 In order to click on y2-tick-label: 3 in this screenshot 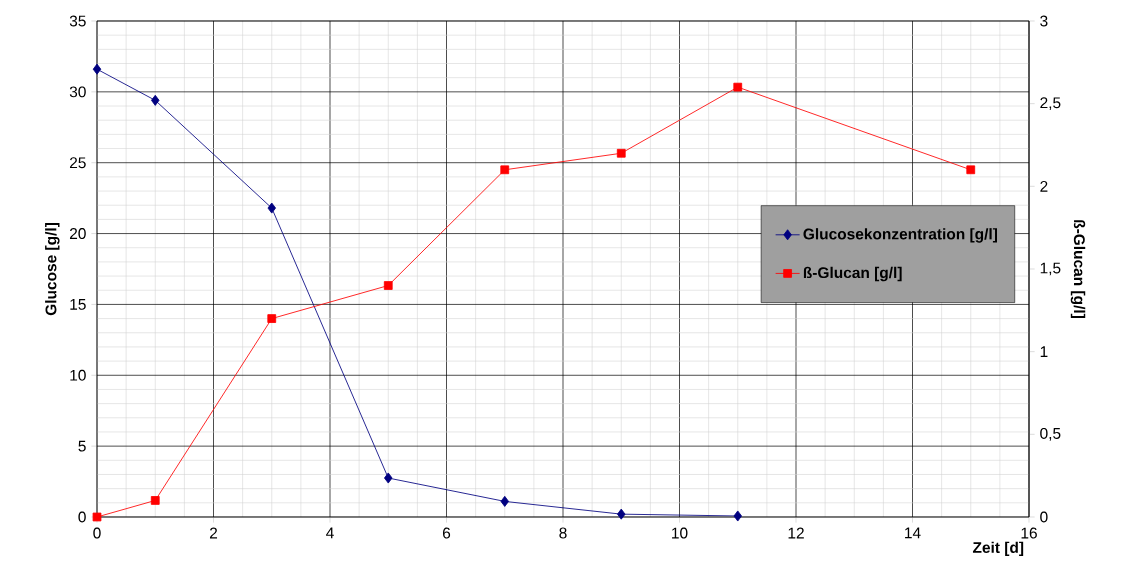, I will do `click(1044, 21)`.